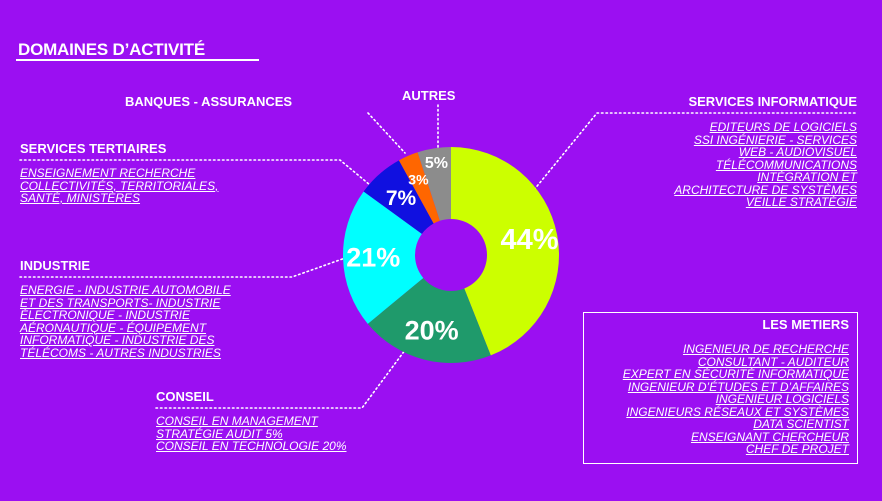 Image resolution: width=882 pixels, height=501 pixels. Describe the element at coordinates (737, 411) in the screenshot. I see `list-item: INGENIEURS RÉSEAUX ET SYSTÈMES` at that location.